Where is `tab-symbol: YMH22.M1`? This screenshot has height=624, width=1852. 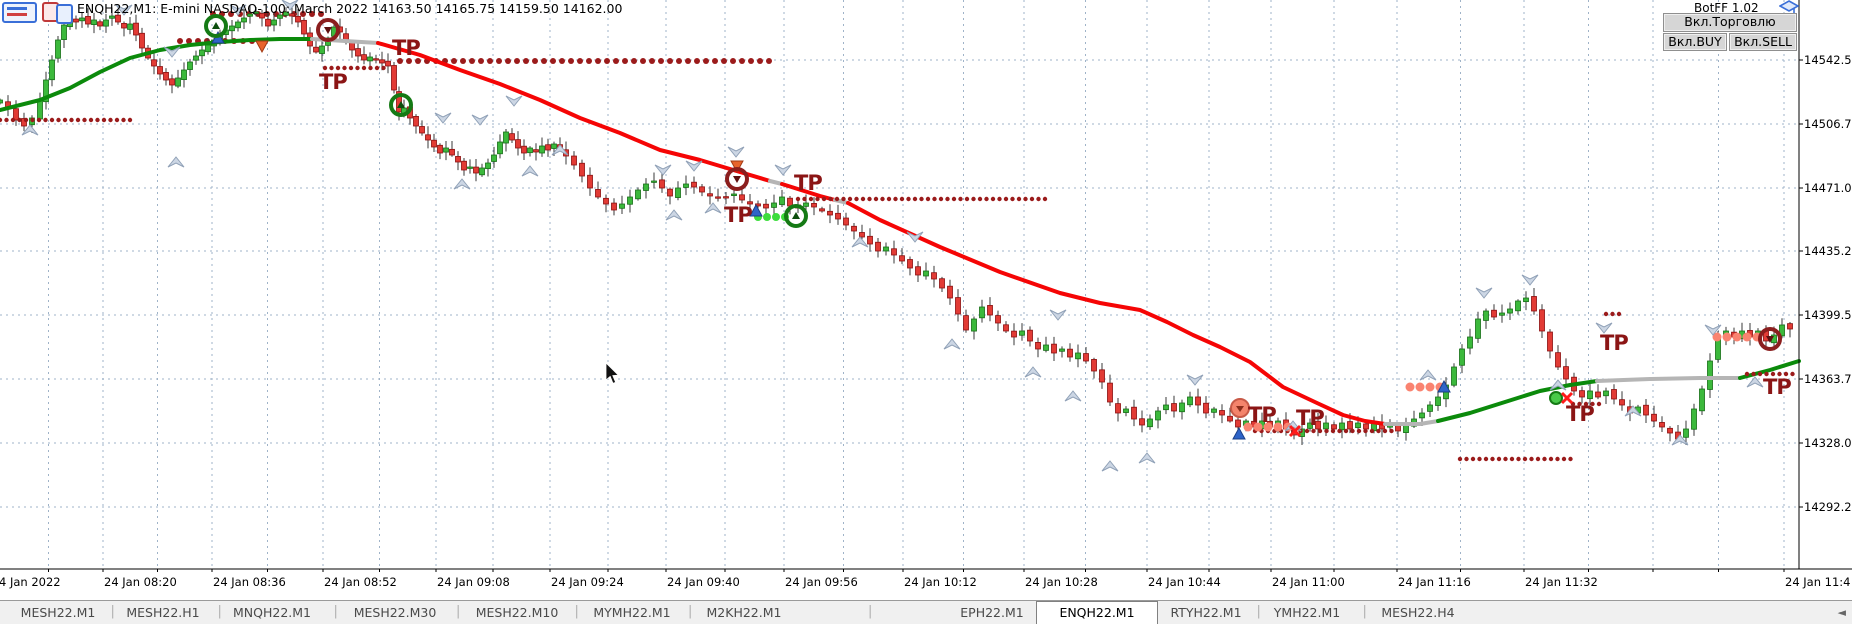
tab-symbol: YMH22.M1 is located at coordinates (1307, 612).